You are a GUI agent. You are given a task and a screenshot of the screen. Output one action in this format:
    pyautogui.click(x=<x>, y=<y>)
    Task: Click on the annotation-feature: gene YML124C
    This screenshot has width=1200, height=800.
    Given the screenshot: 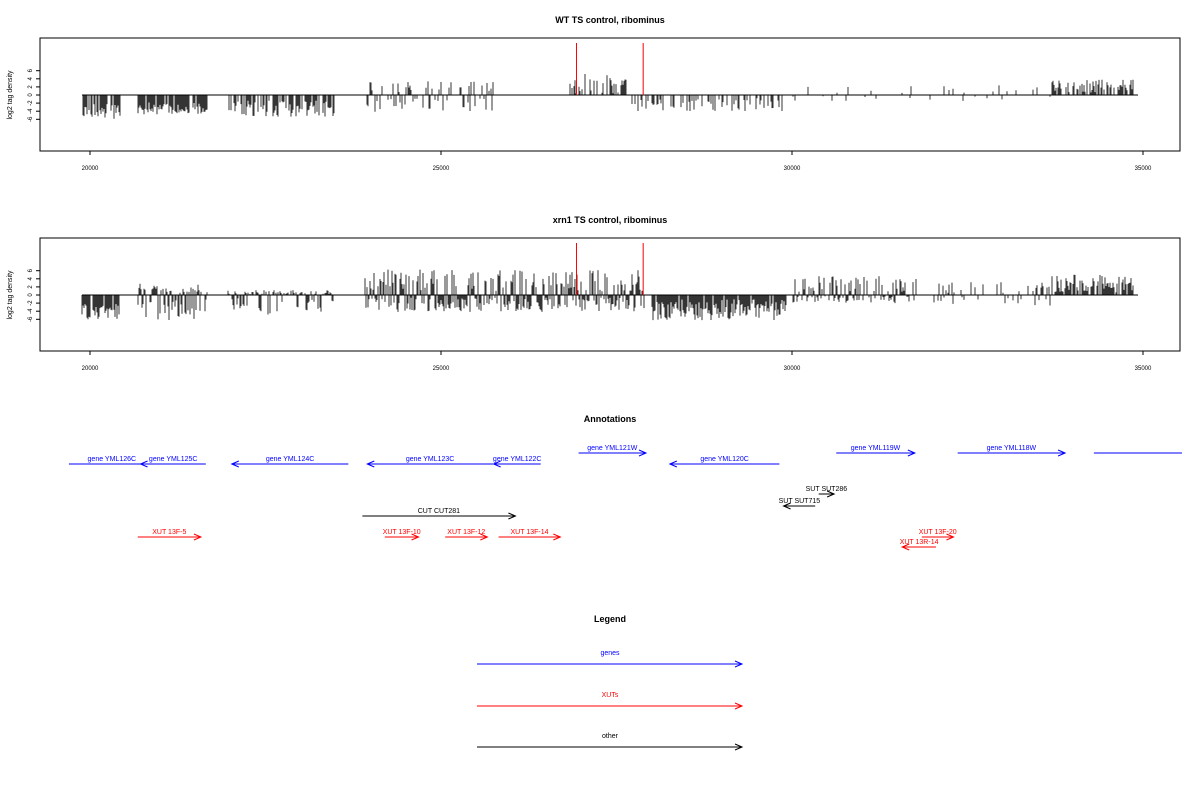 What is the action you would take?
    pyautogui.click(x=289, y=462)
    